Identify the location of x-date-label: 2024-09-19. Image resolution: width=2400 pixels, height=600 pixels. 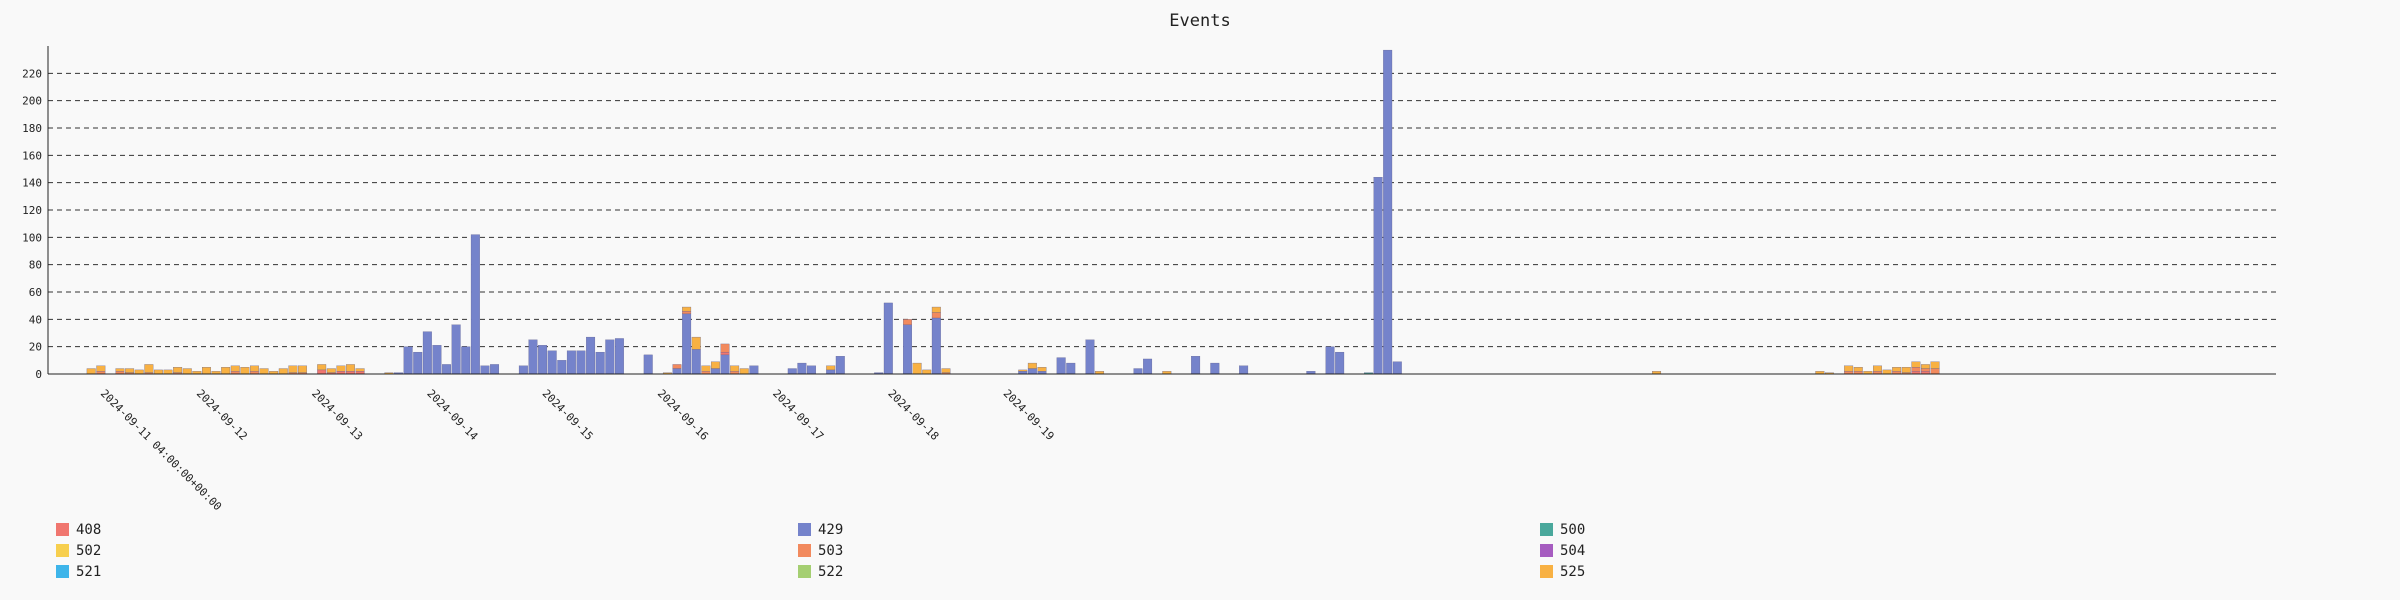
(1029, 415).